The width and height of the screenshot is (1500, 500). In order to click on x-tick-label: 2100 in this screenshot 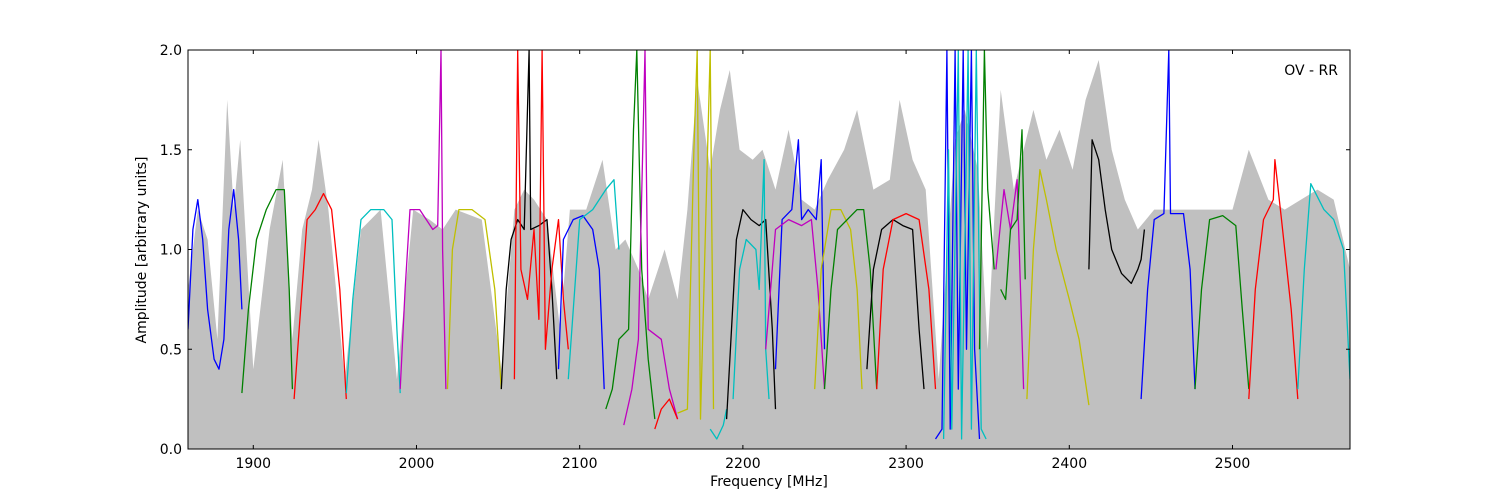, I will do `click(580, 464)`.